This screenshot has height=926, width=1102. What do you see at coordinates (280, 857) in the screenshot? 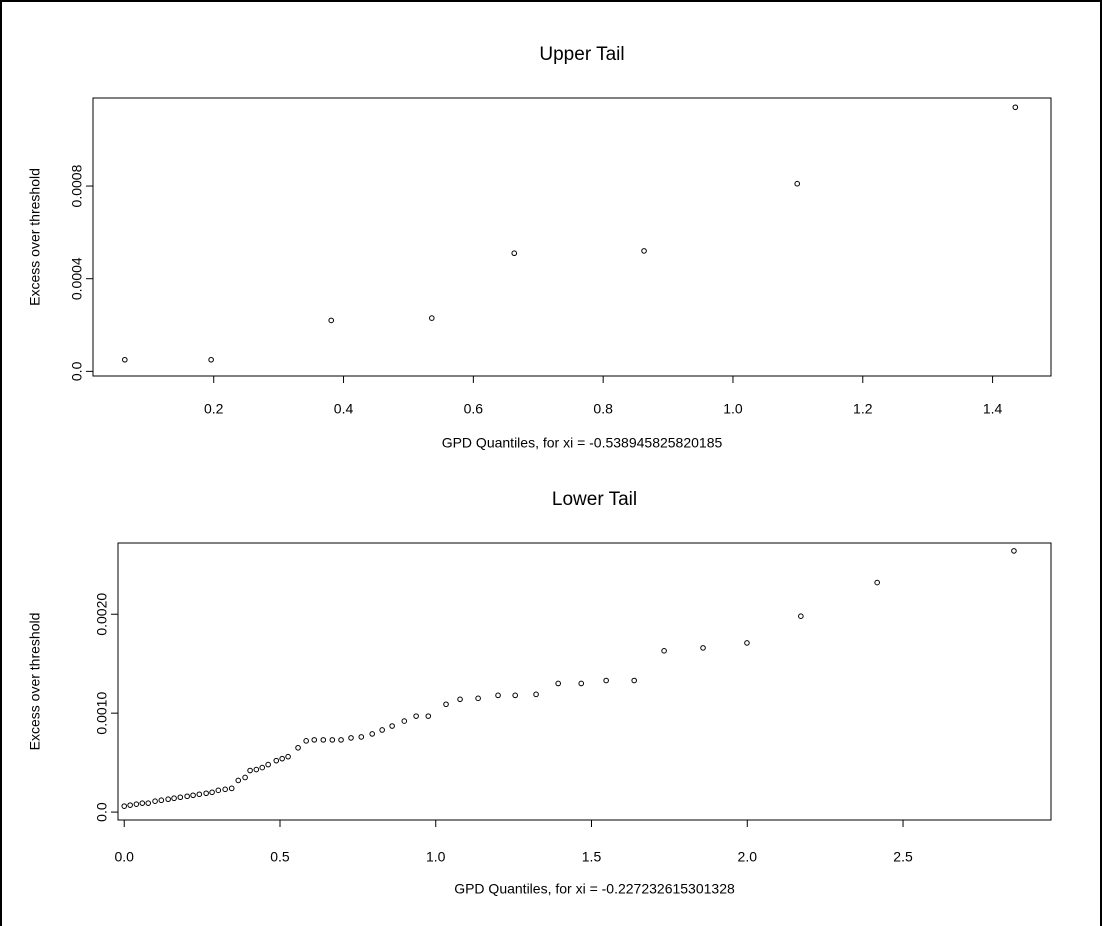
I see `x-tick-label: 0.5` at bounding box center [280, 857].